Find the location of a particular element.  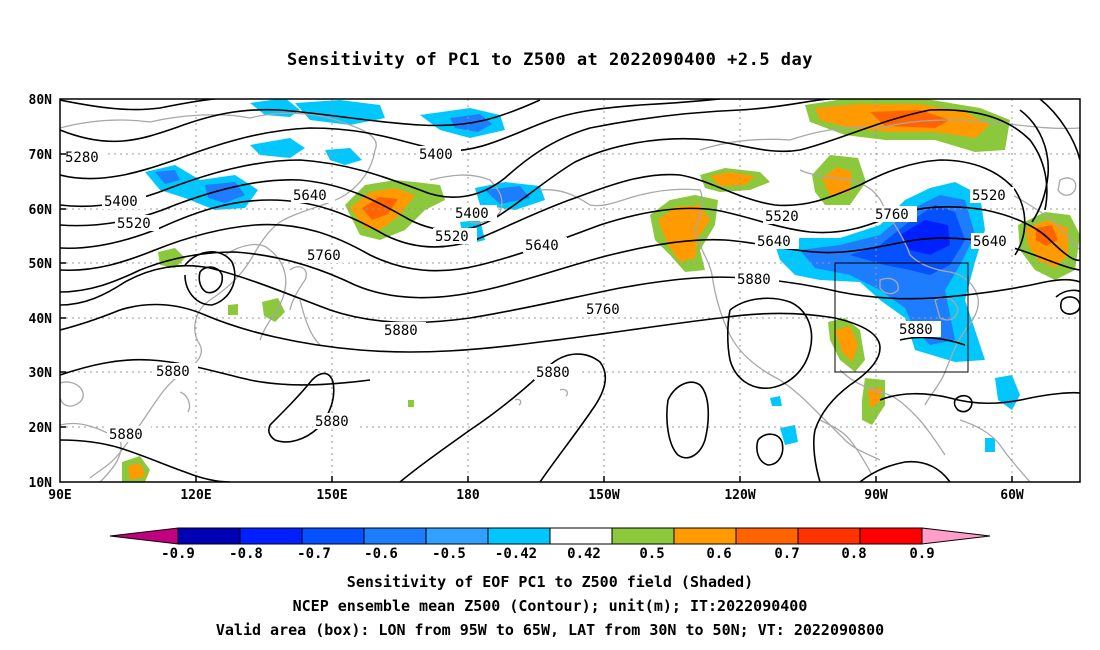

contour-label: 5280 is located at coordinates (85, 157).